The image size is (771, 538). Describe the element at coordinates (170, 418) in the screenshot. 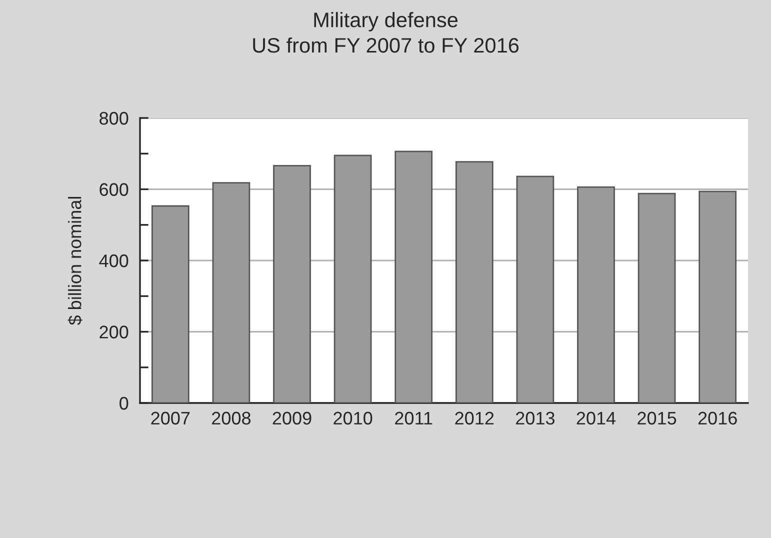

I see `x-tick-label: 2007` at that location.